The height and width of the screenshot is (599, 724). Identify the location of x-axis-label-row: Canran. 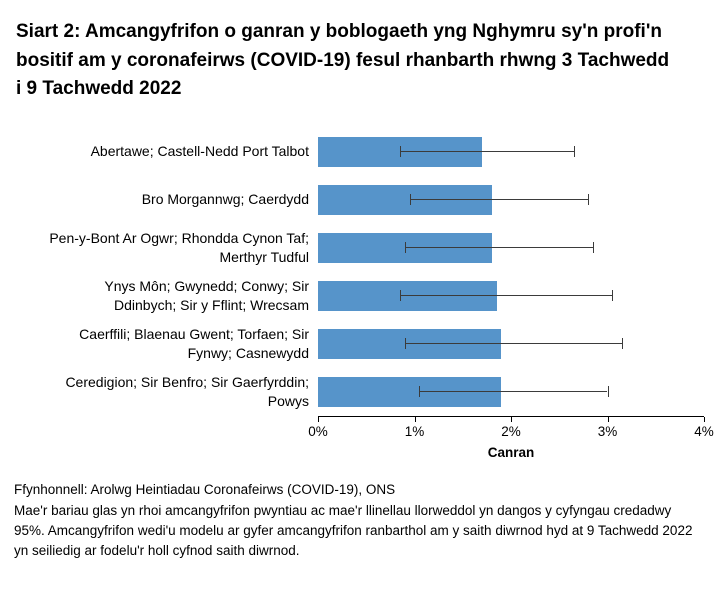
(359, 452).